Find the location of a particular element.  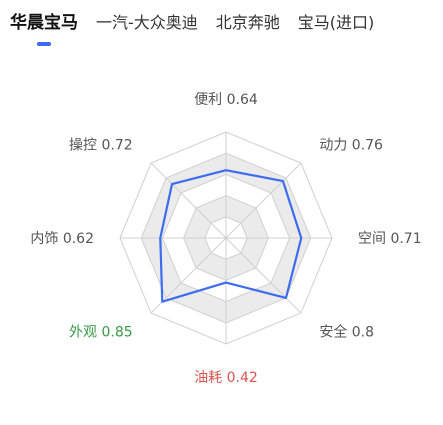

tab-faw-vw-audi: 一汽-大众奥迪 is located at coordinates (147, 23).